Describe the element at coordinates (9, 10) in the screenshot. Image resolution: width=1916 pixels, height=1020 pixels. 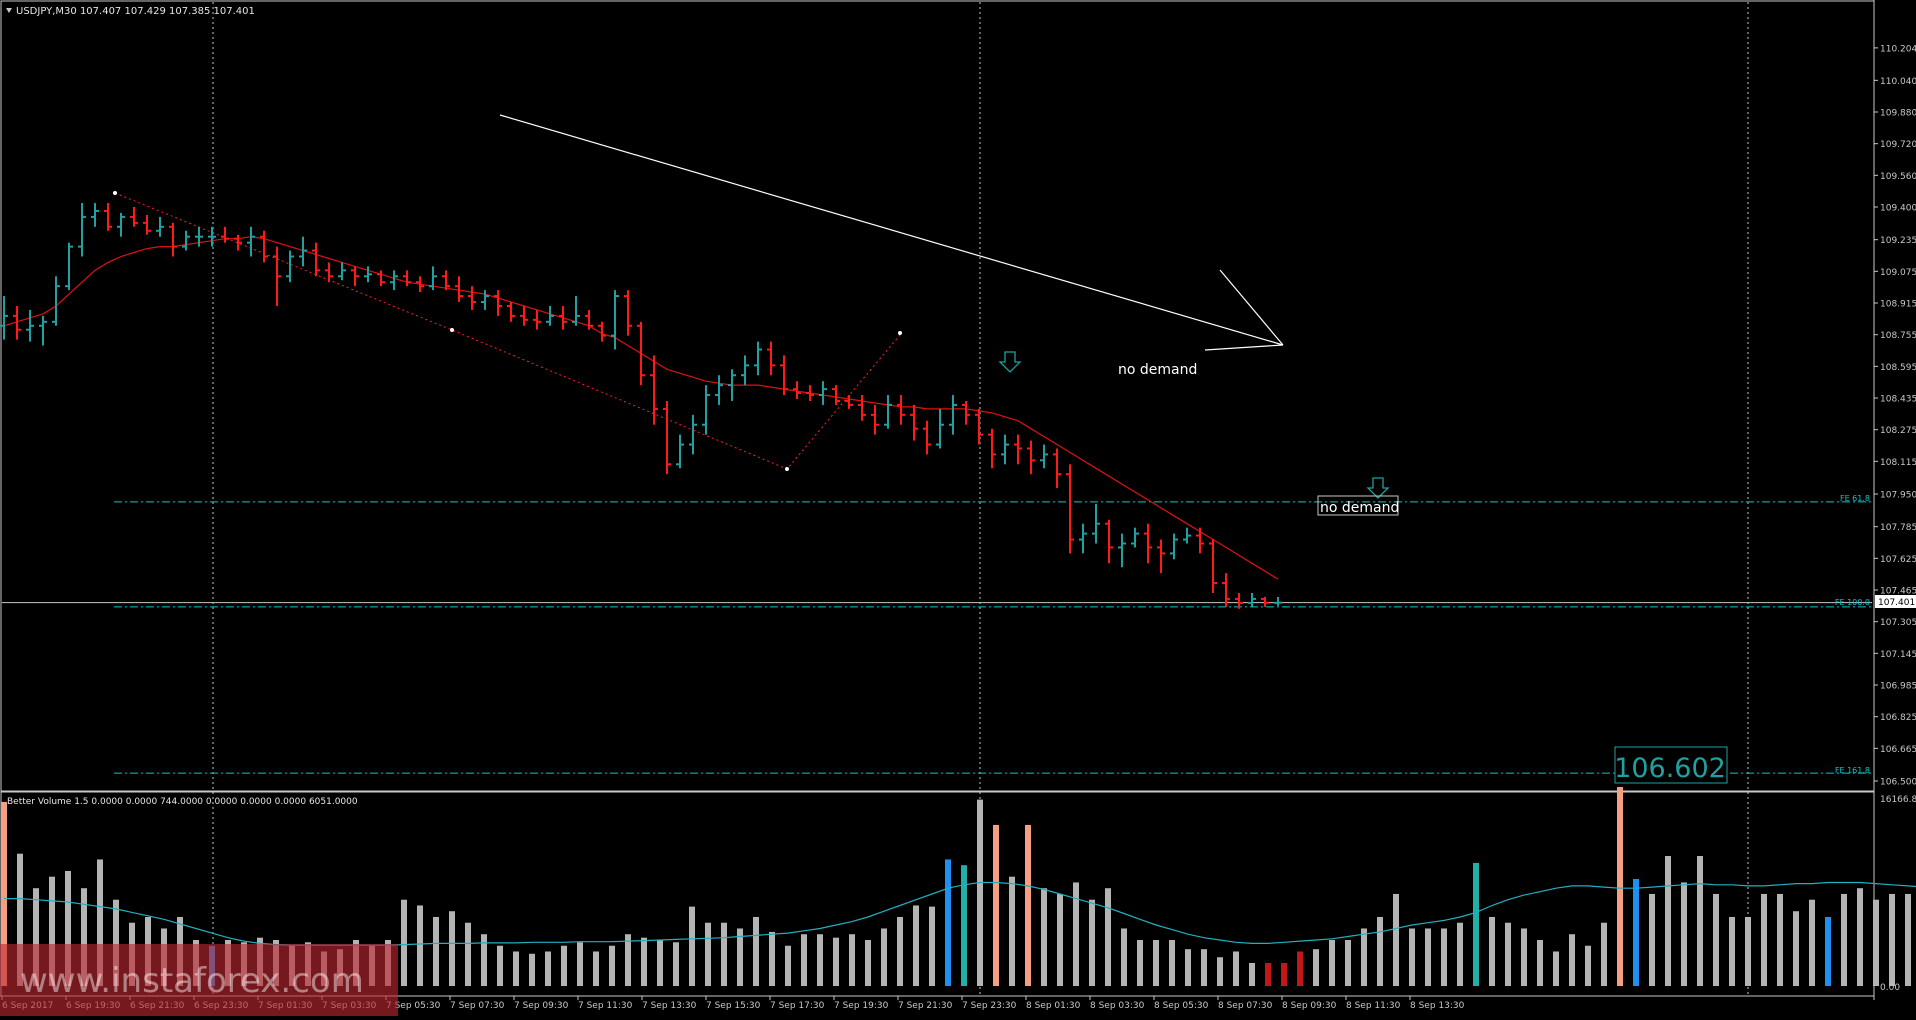
I see `chevron-down-icon` at that location.